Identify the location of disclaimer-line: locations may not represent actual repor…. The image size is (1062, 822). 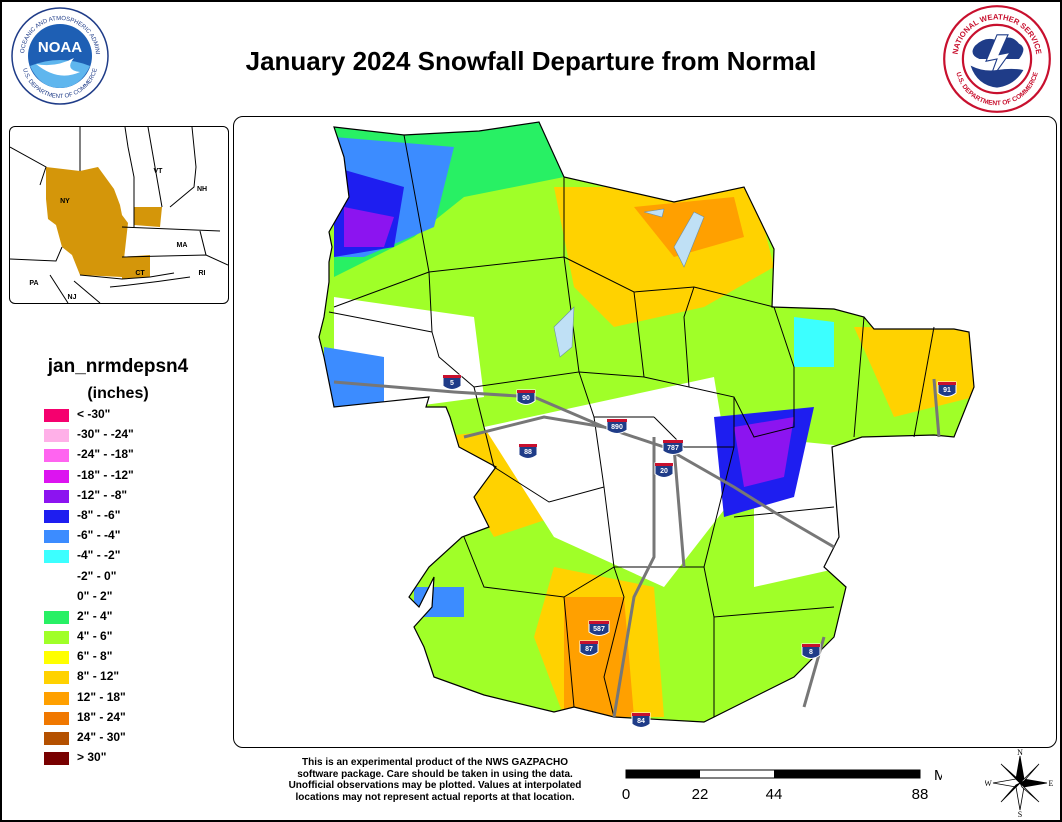
(435, 797).